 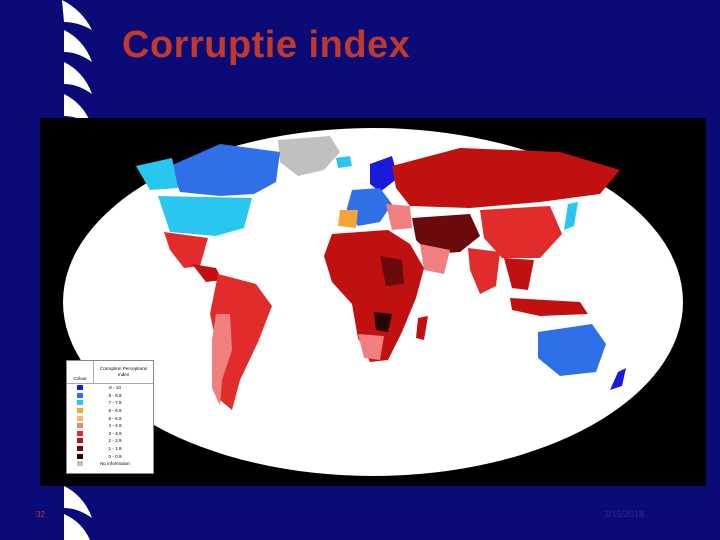 I want to click on region-indonesia, so click(x=549, y=307).